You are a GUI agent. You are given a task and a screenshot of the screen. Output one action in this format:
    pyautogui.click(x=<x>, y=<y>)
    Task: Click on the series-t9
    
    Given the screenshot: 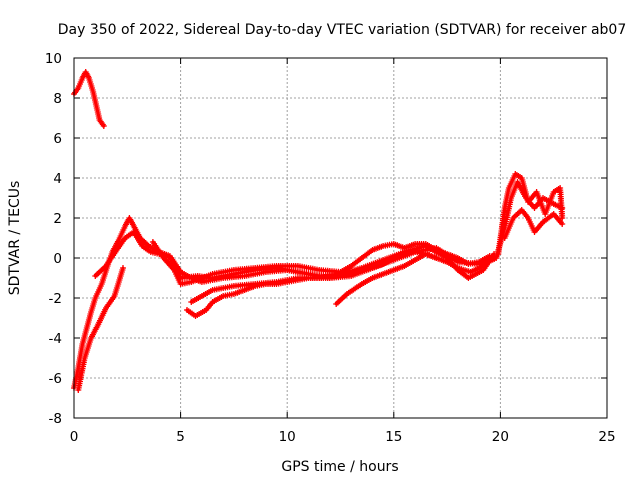 What is the action you would take?
    pyautogui.click(x=533, y=224)
    